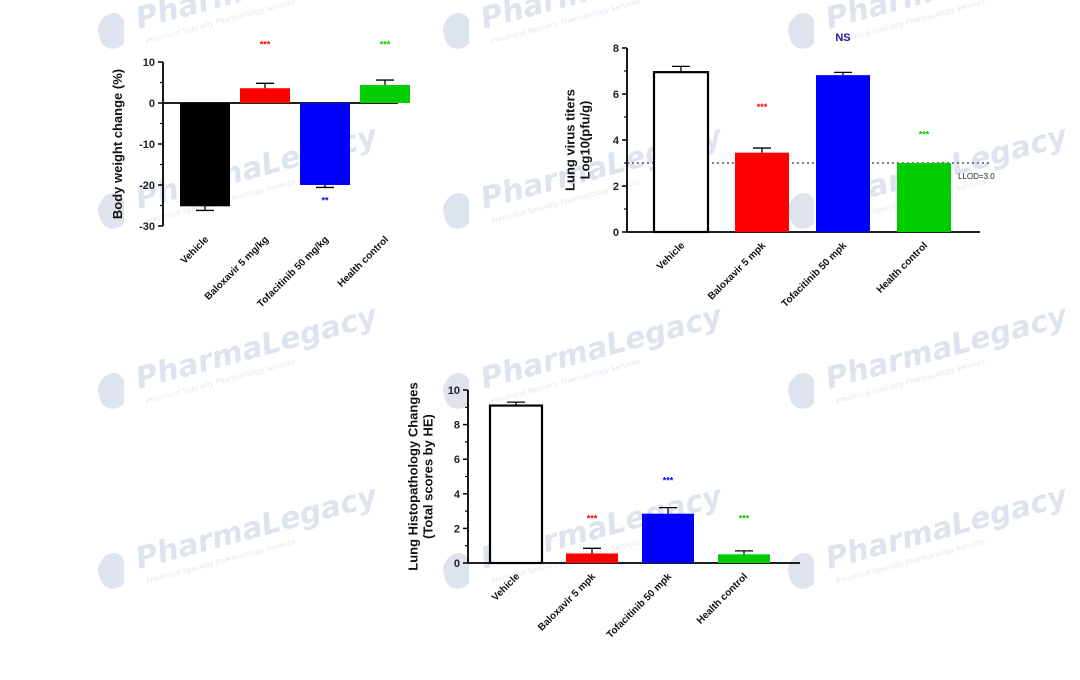 This screenshot has height=680, width=1080. I want to click on y-tick-label: -10, so click(147, 145).